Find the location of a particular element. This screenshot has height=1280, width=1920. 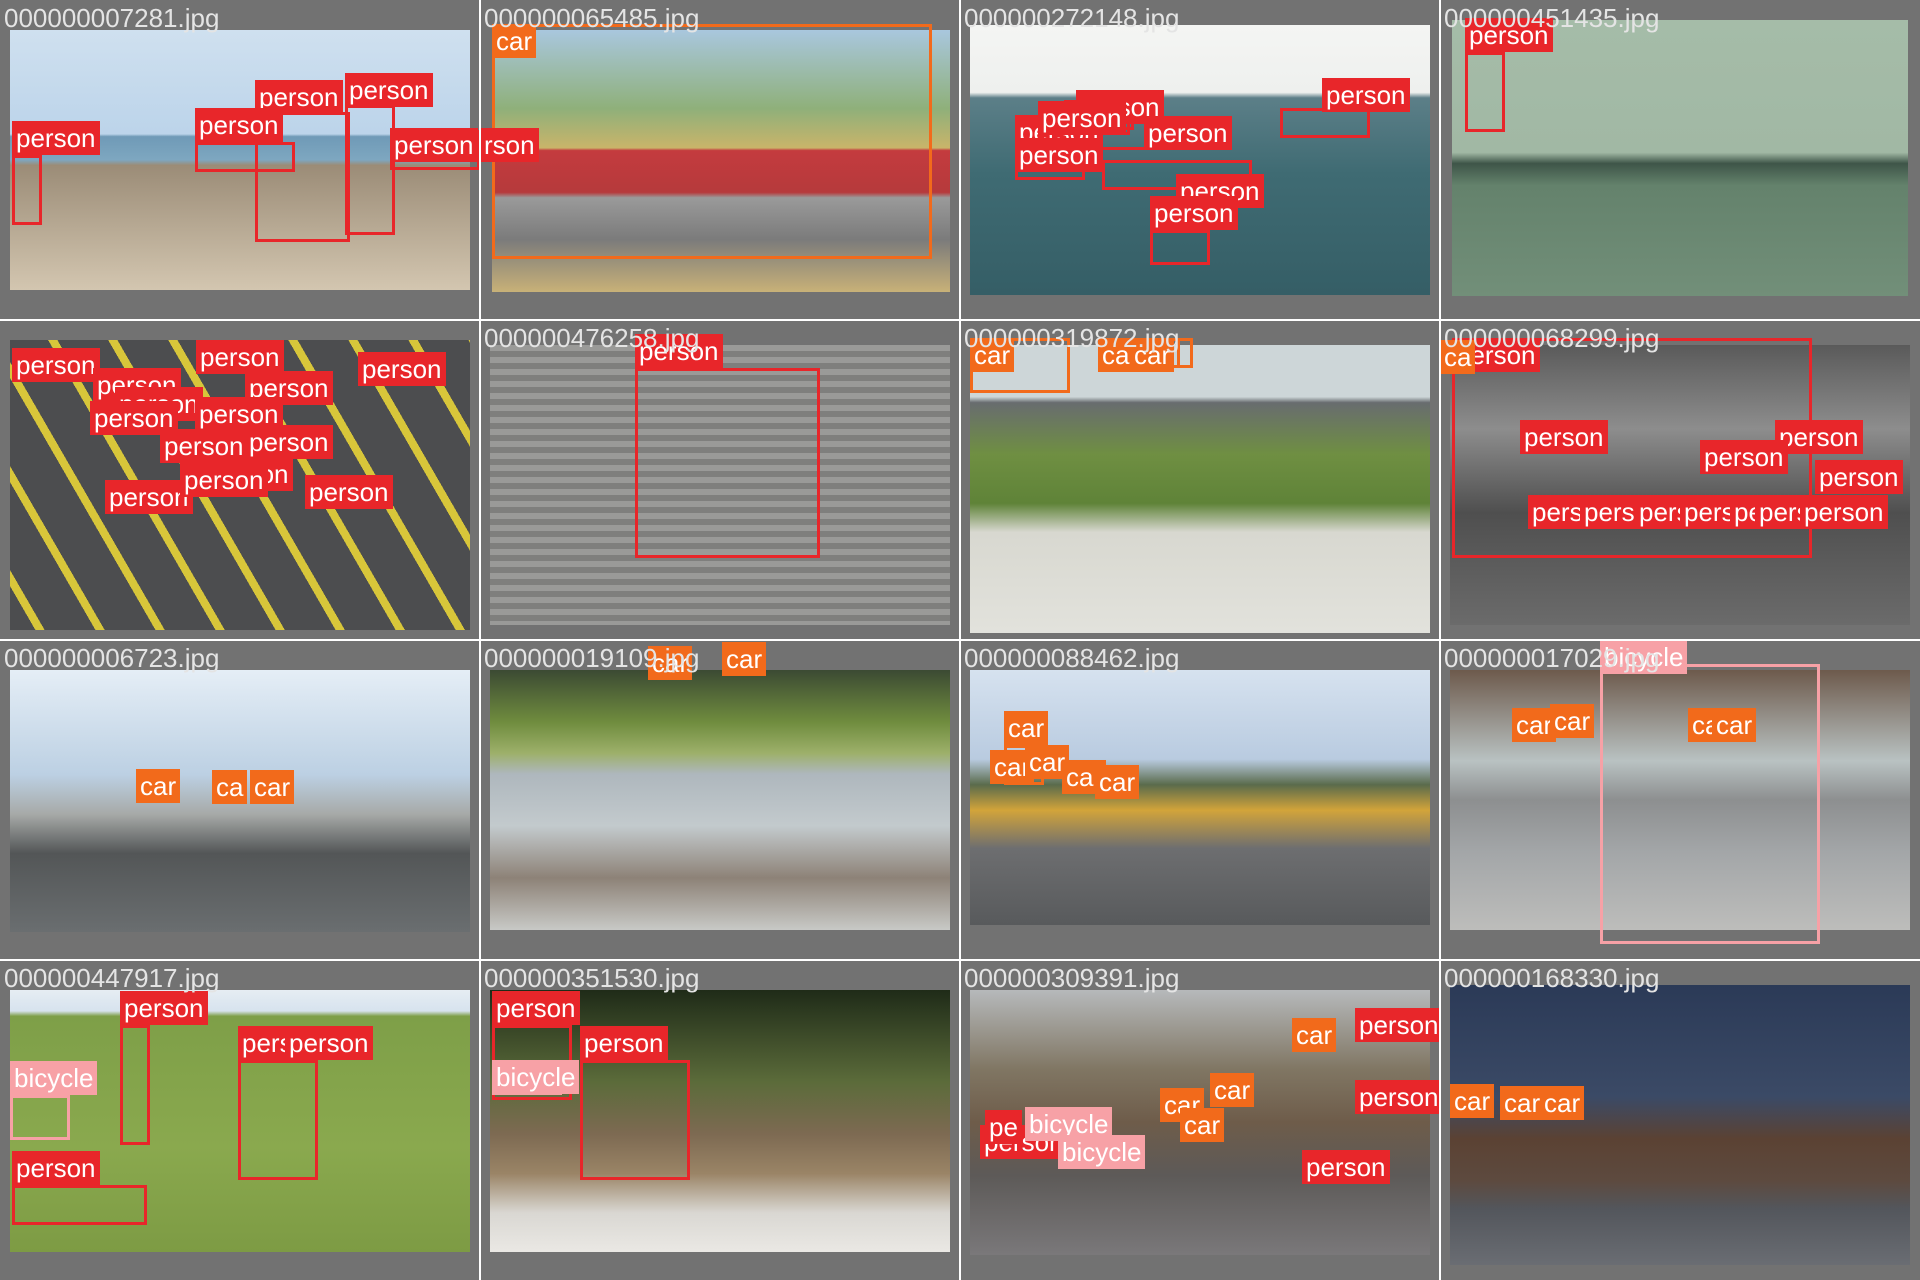

filename-label: 000000019109.jpg is located at coordinates (592, 658).